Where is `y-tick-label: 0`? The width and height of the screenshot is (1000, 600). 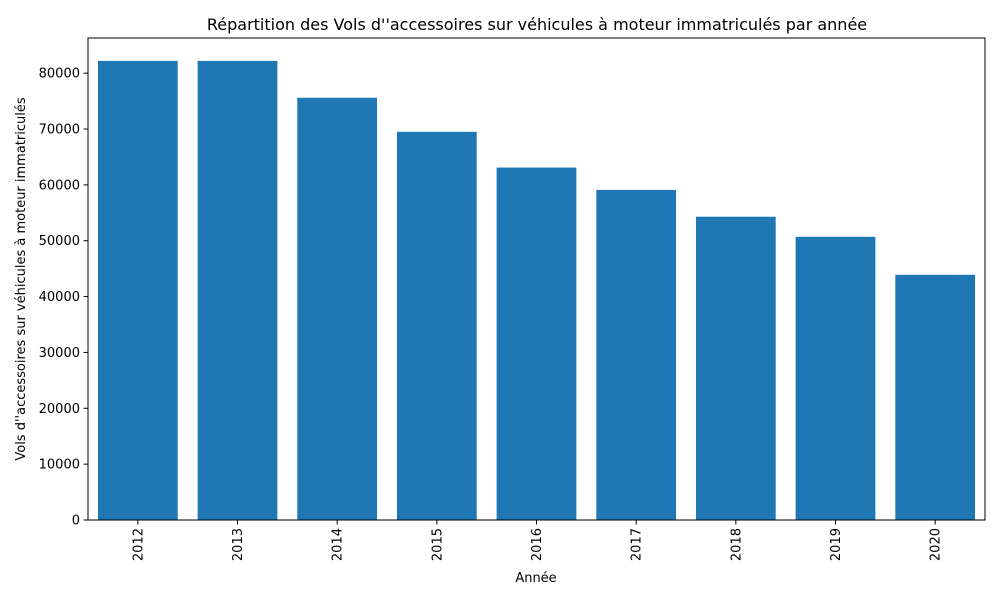
y-tick-label: 0 is located at coordinates (76, 521).